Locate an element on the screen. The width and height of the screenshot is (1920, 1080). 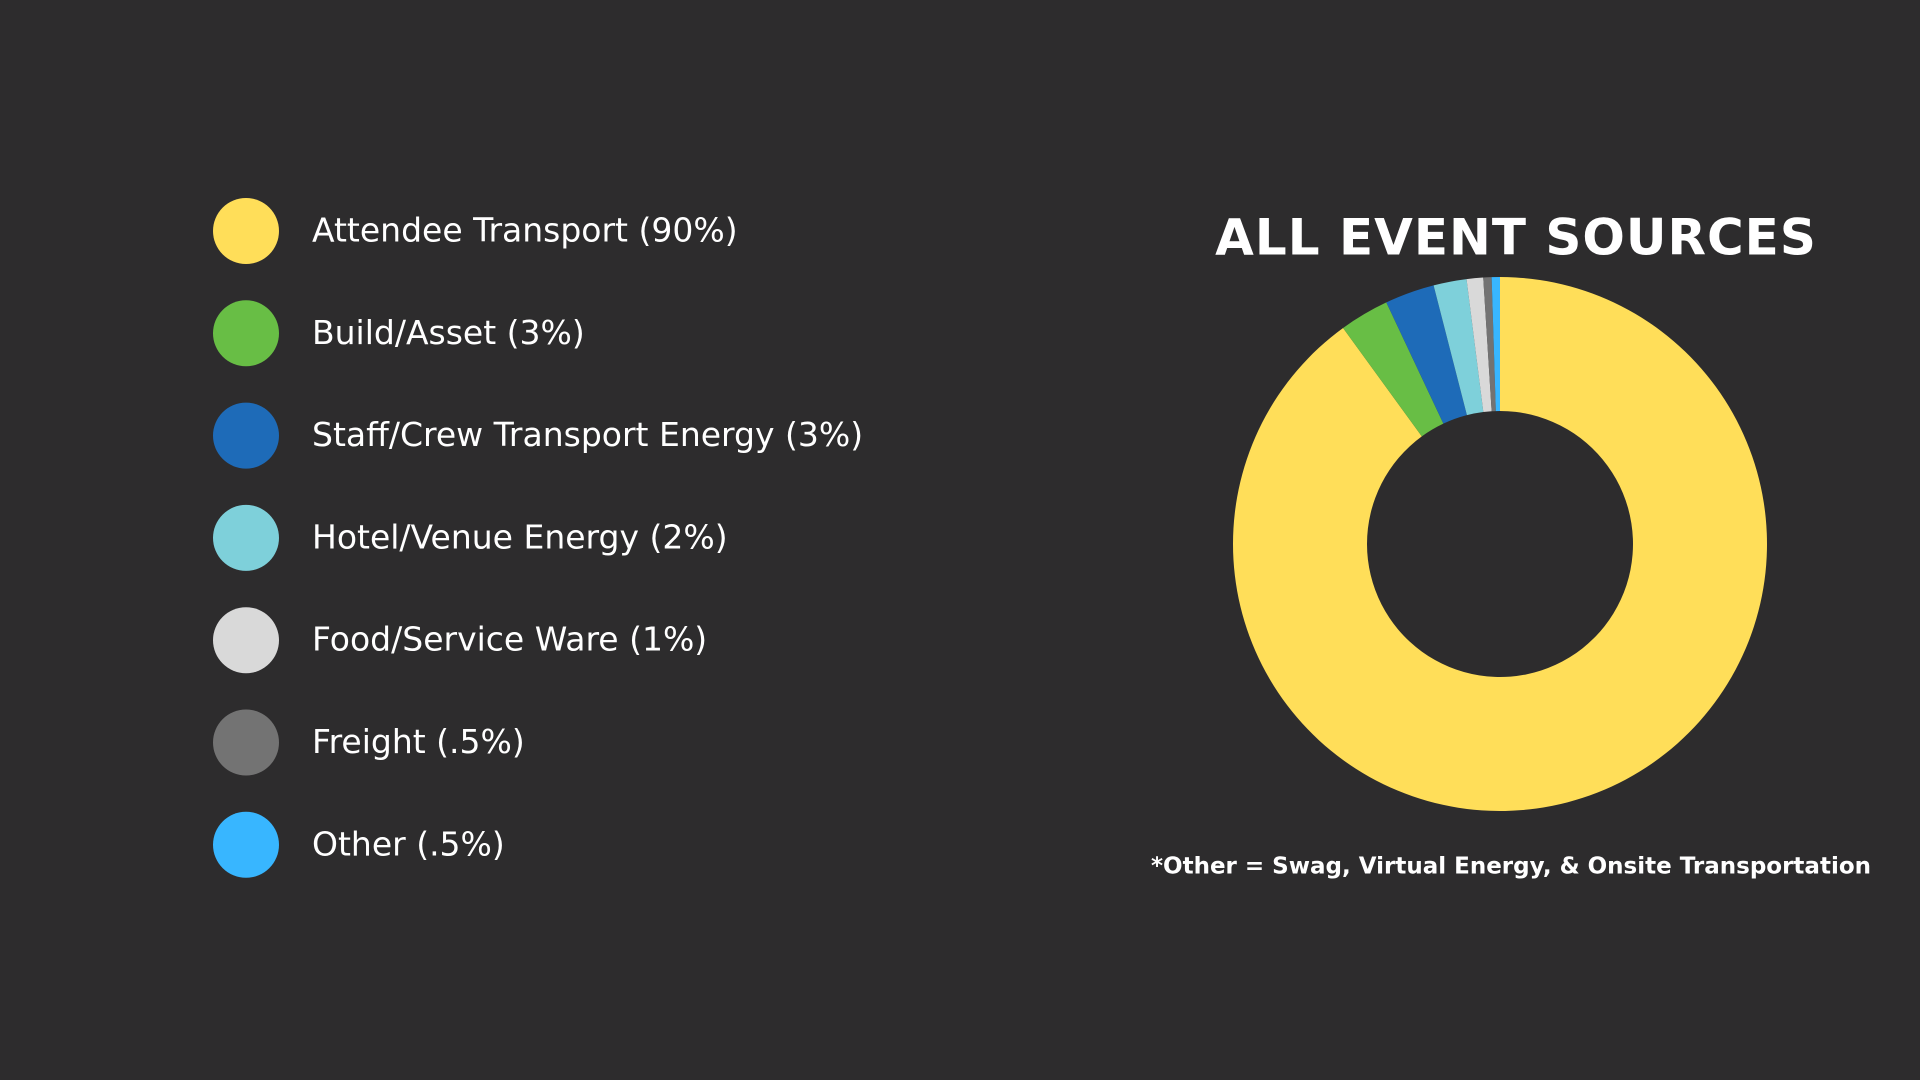
chart-title: ALL EVENT SOURCES is located at coordinates (1516, 238).